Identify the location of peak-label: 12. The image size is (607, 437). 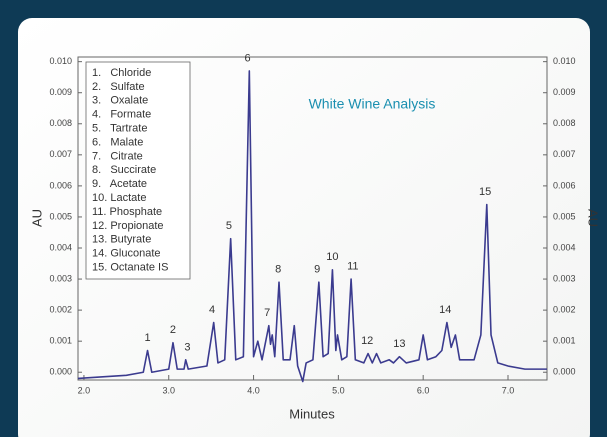
(367, 341).